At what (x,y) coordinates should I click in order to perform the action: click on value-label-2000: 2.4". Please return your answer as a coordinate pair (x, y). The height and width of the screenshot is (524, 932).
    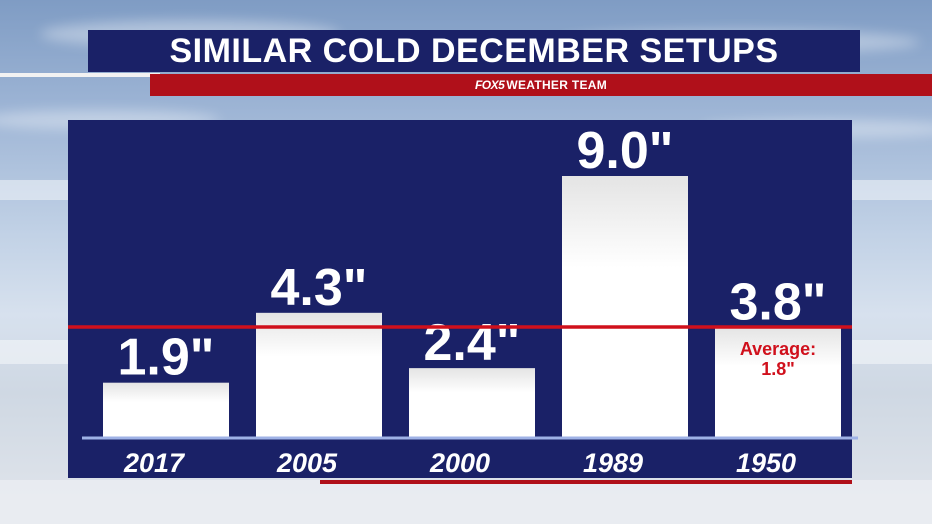
    Looking at the image, I should click on (472, 343).